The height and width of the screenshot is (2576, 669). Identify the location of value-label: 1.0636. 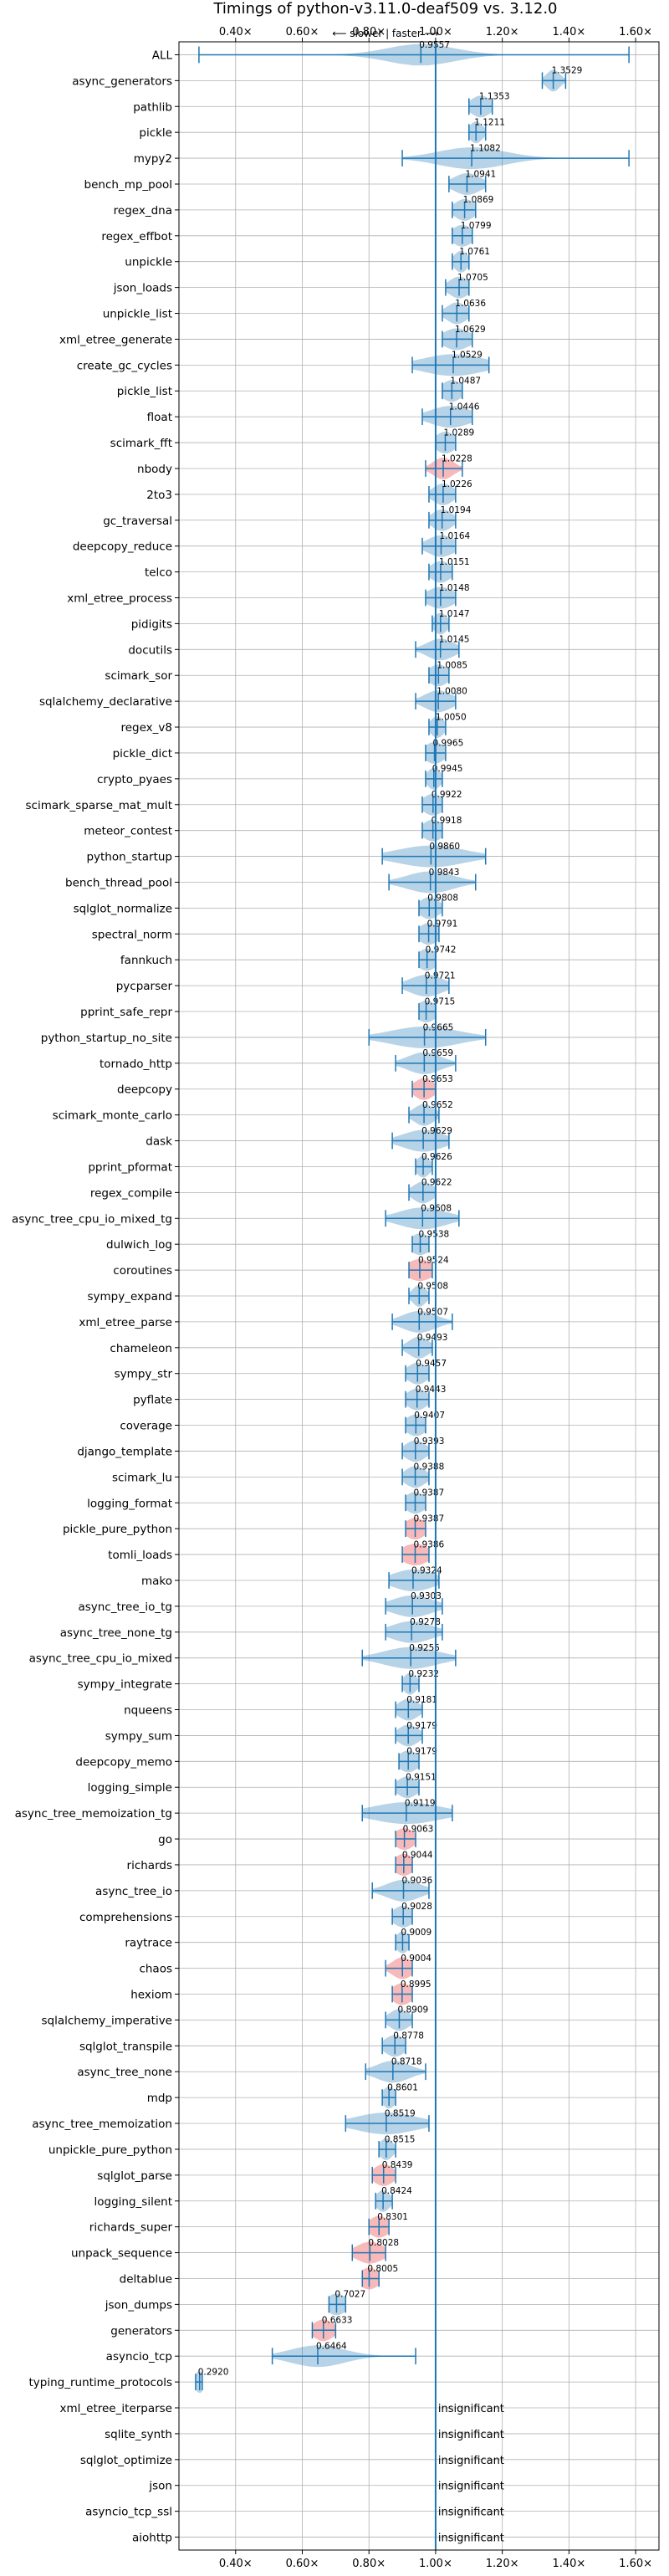
(470, 304).